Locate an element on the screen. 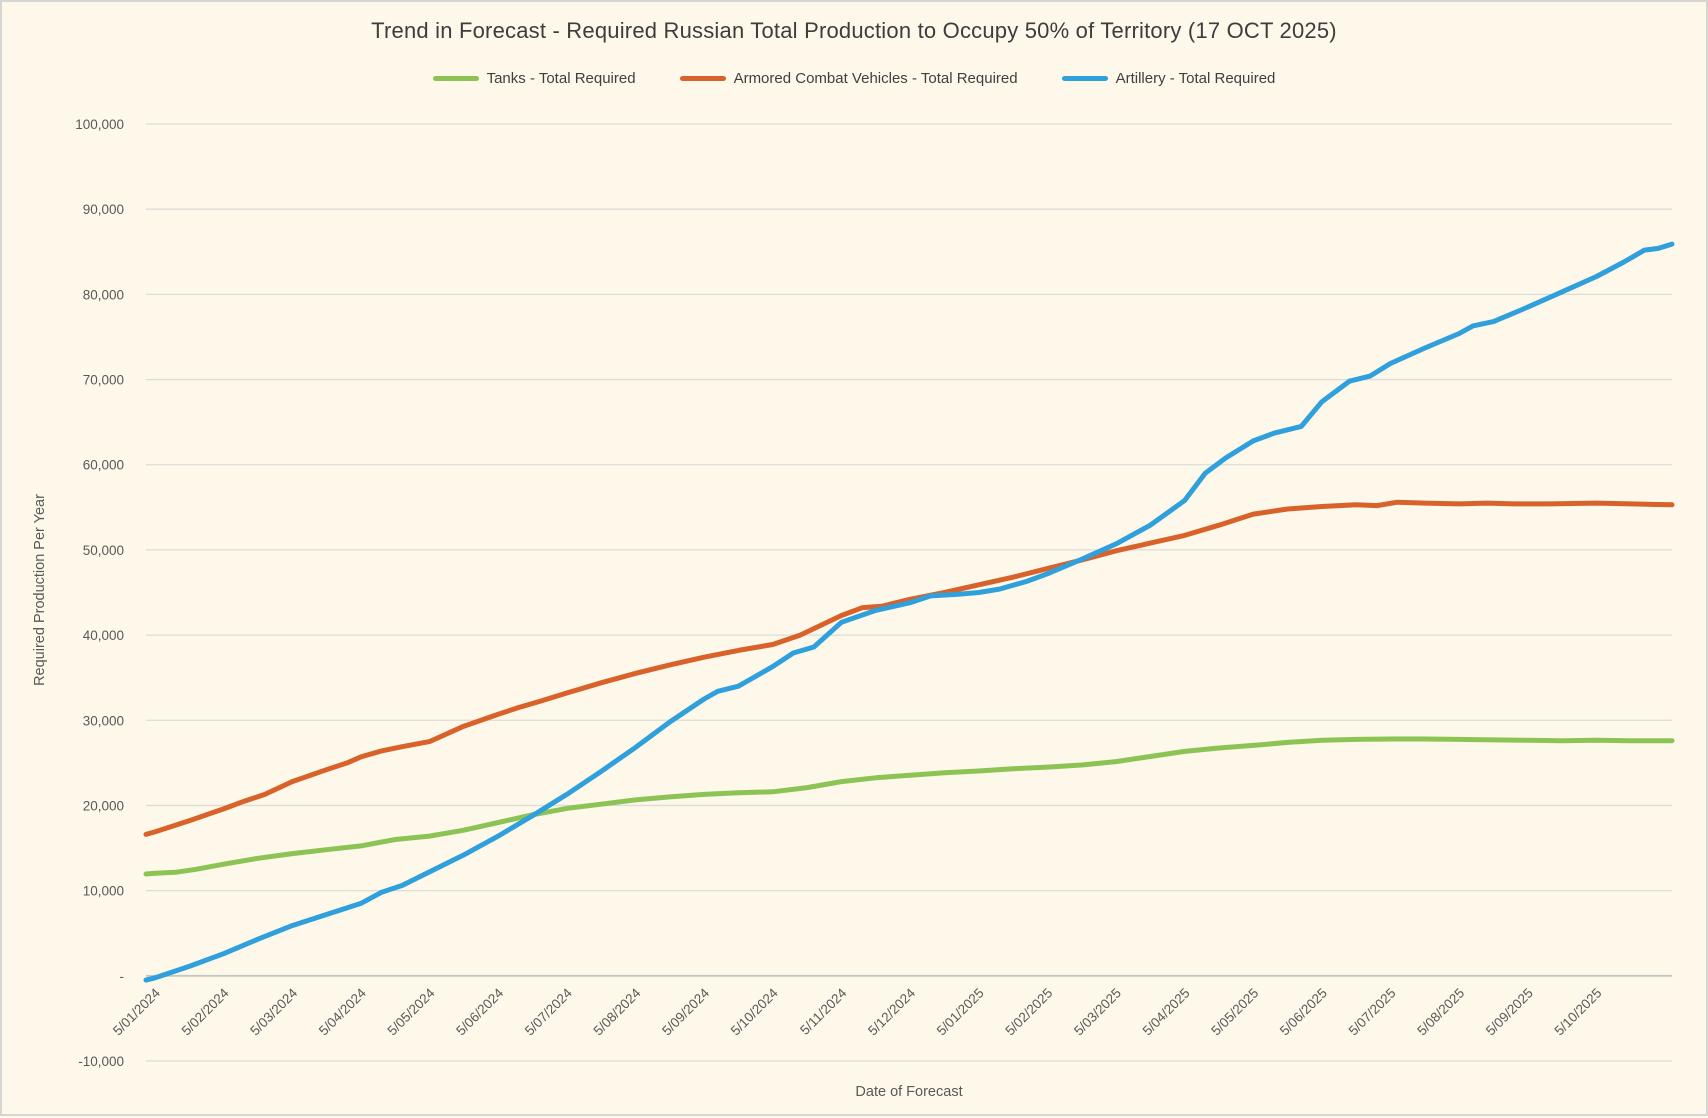  x-tick-label: 5/01/2024 is located at coordinates (136, 1011).